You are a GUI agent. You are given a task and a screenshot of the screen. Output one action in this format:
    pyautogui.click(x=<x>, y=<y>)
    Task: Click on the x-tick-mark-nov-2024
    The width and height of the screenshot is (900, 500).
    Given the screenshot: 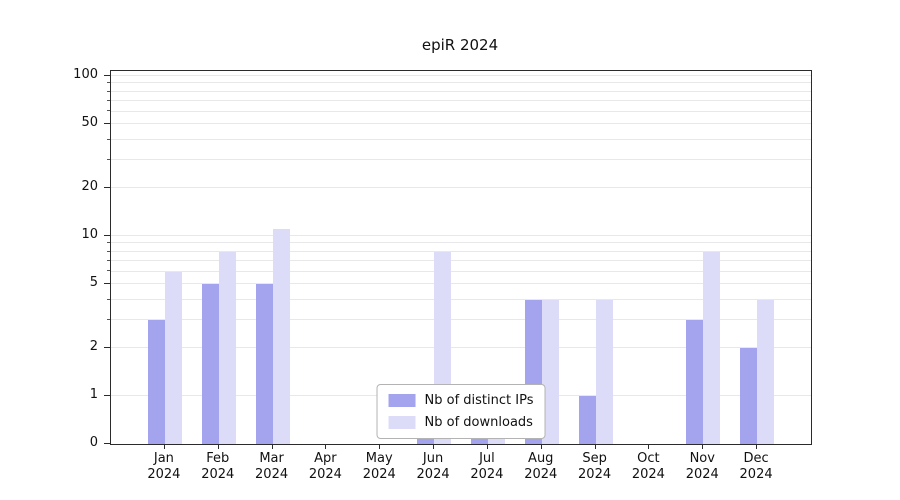 What is the action you would take?
    pyautogui.click(x=703, y=446)
    